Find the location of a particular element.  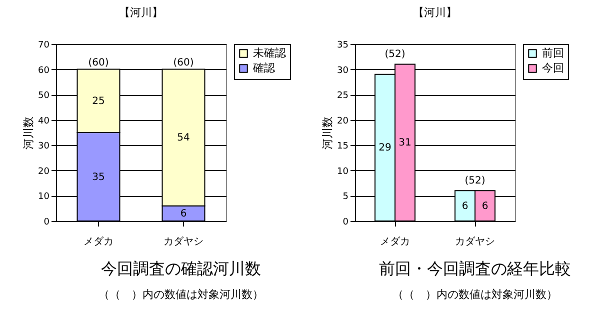

data-label: 54 is located at coordinates (183, 138).